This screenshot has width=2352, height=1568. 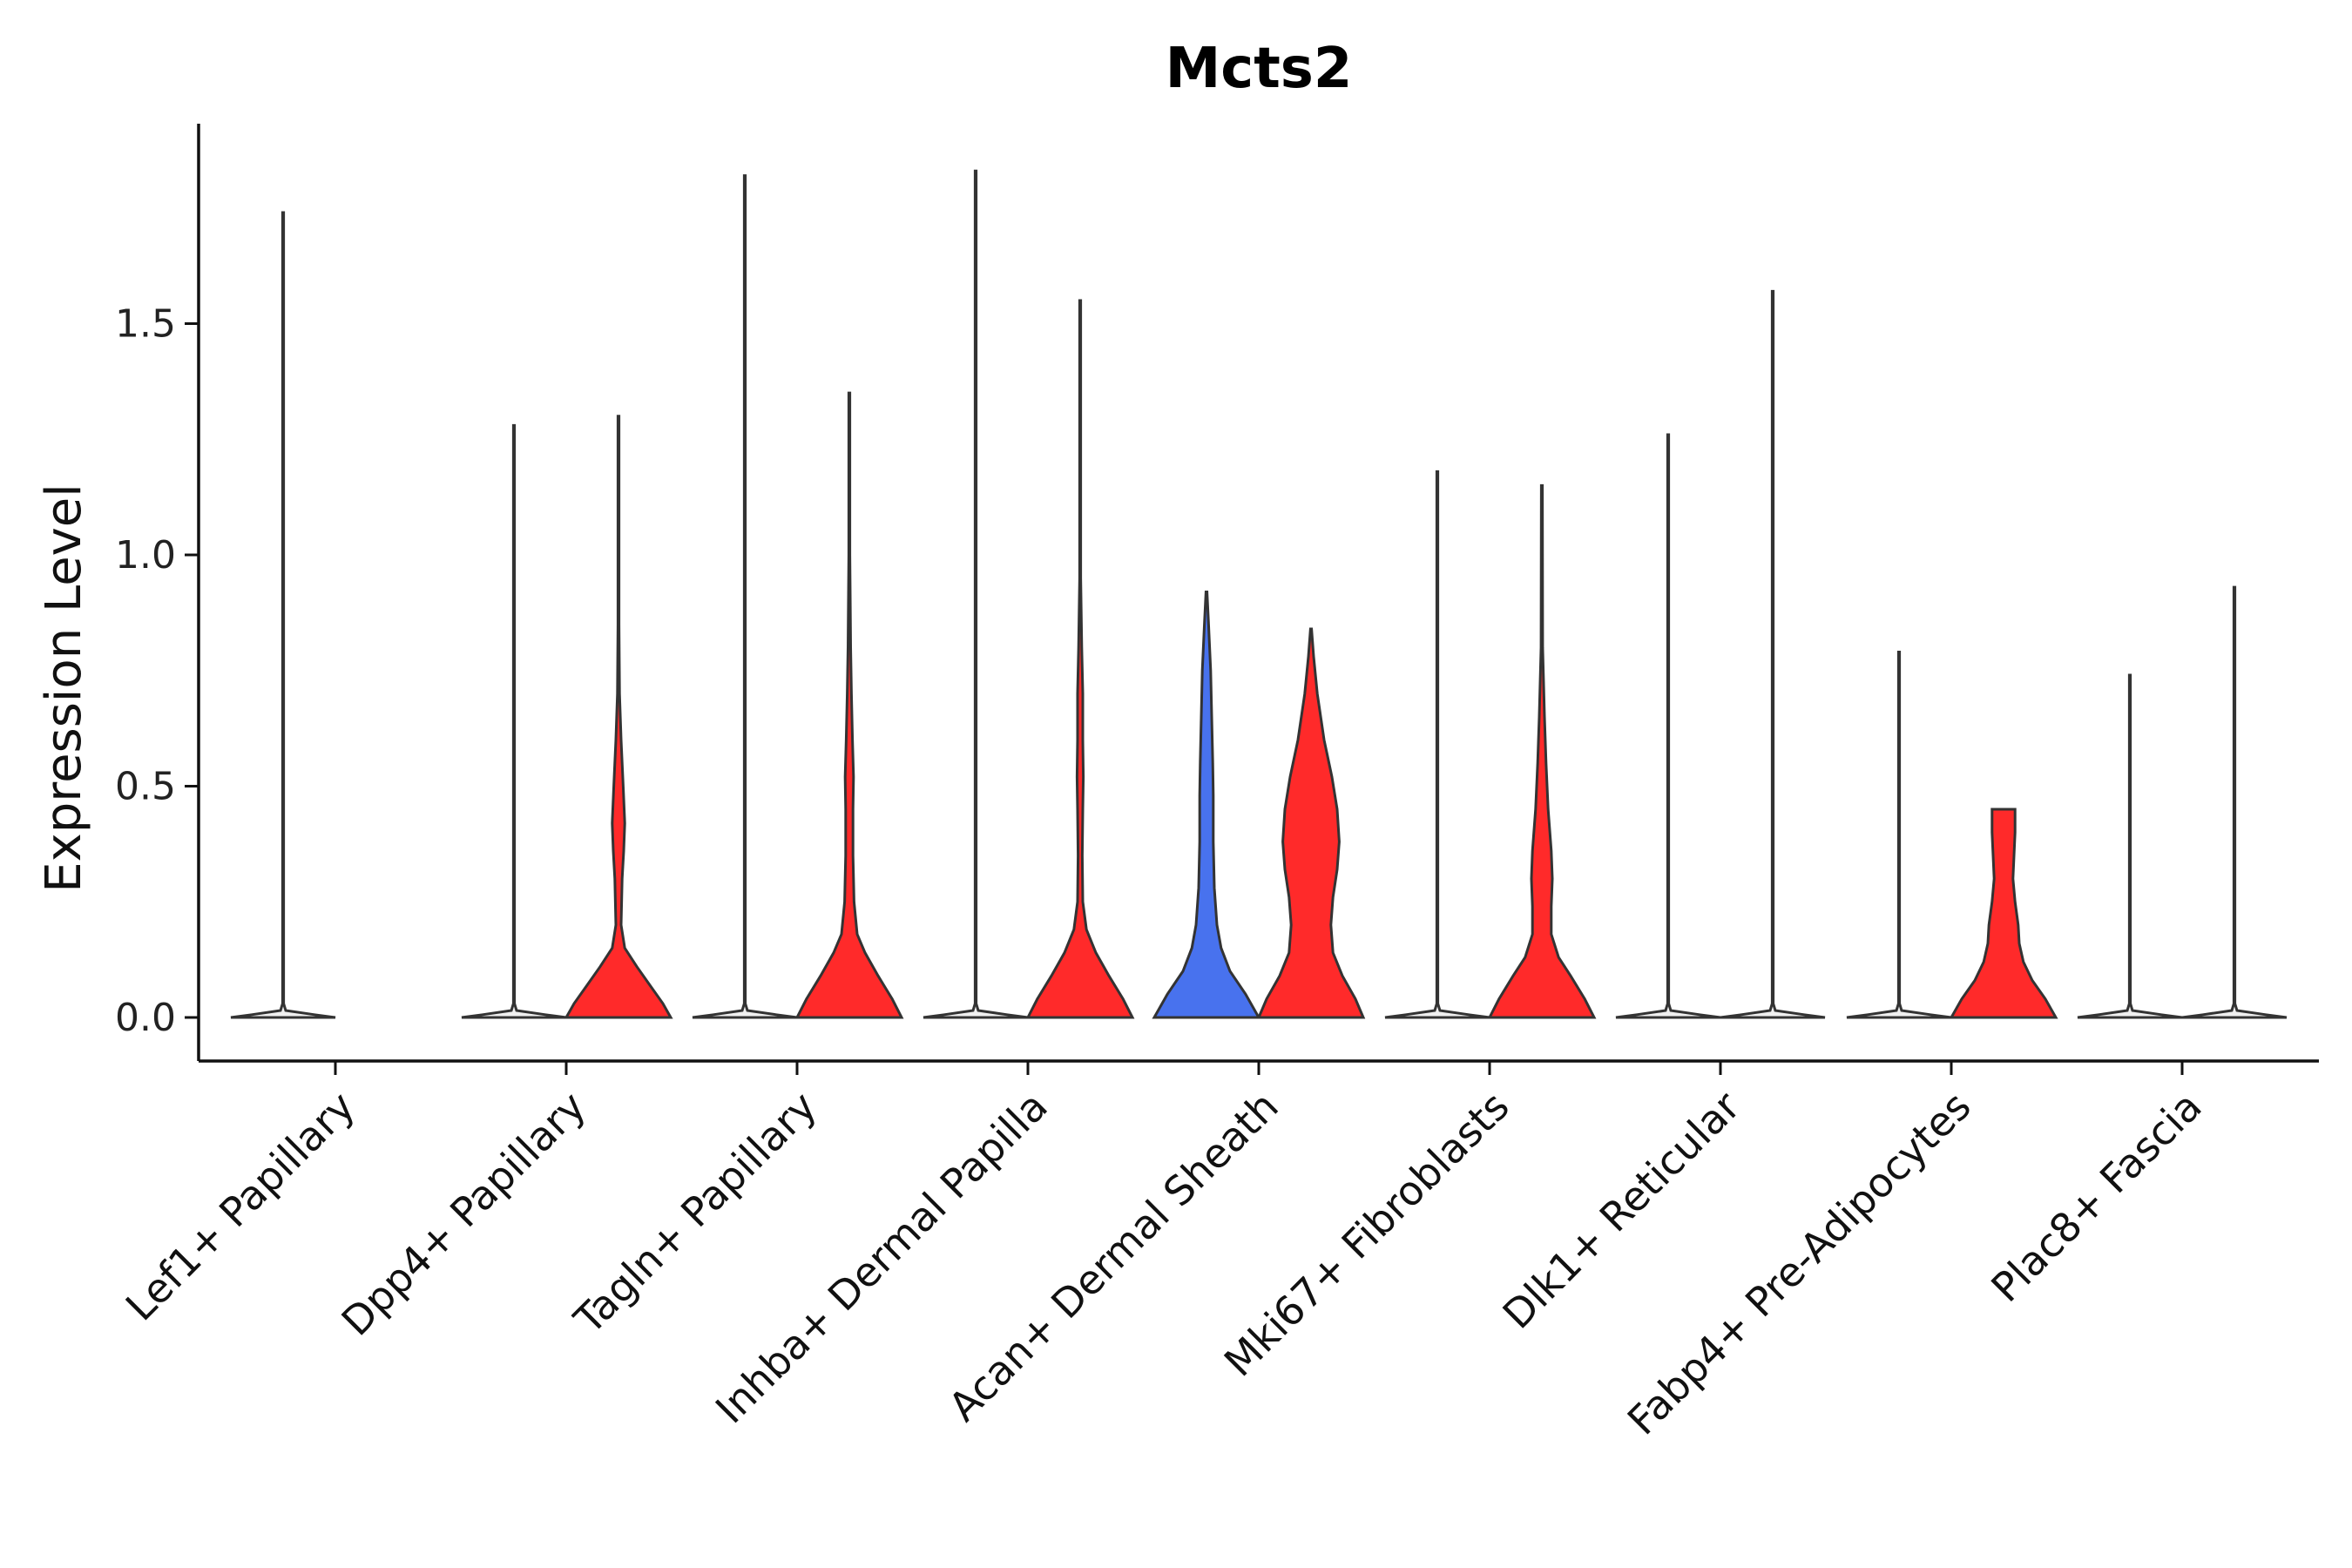 What do you see at coordinates (145, 787) in the screenshot?
I see `y-tick-label: 0.5` at bounding box center [145, 787].